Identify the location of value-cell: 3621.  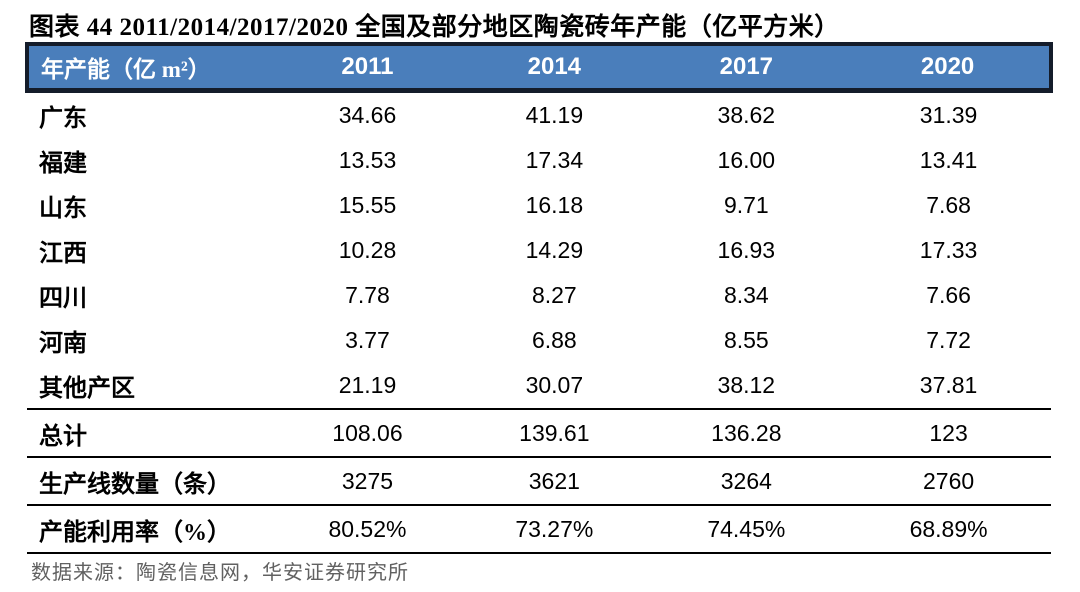
(554, 481).